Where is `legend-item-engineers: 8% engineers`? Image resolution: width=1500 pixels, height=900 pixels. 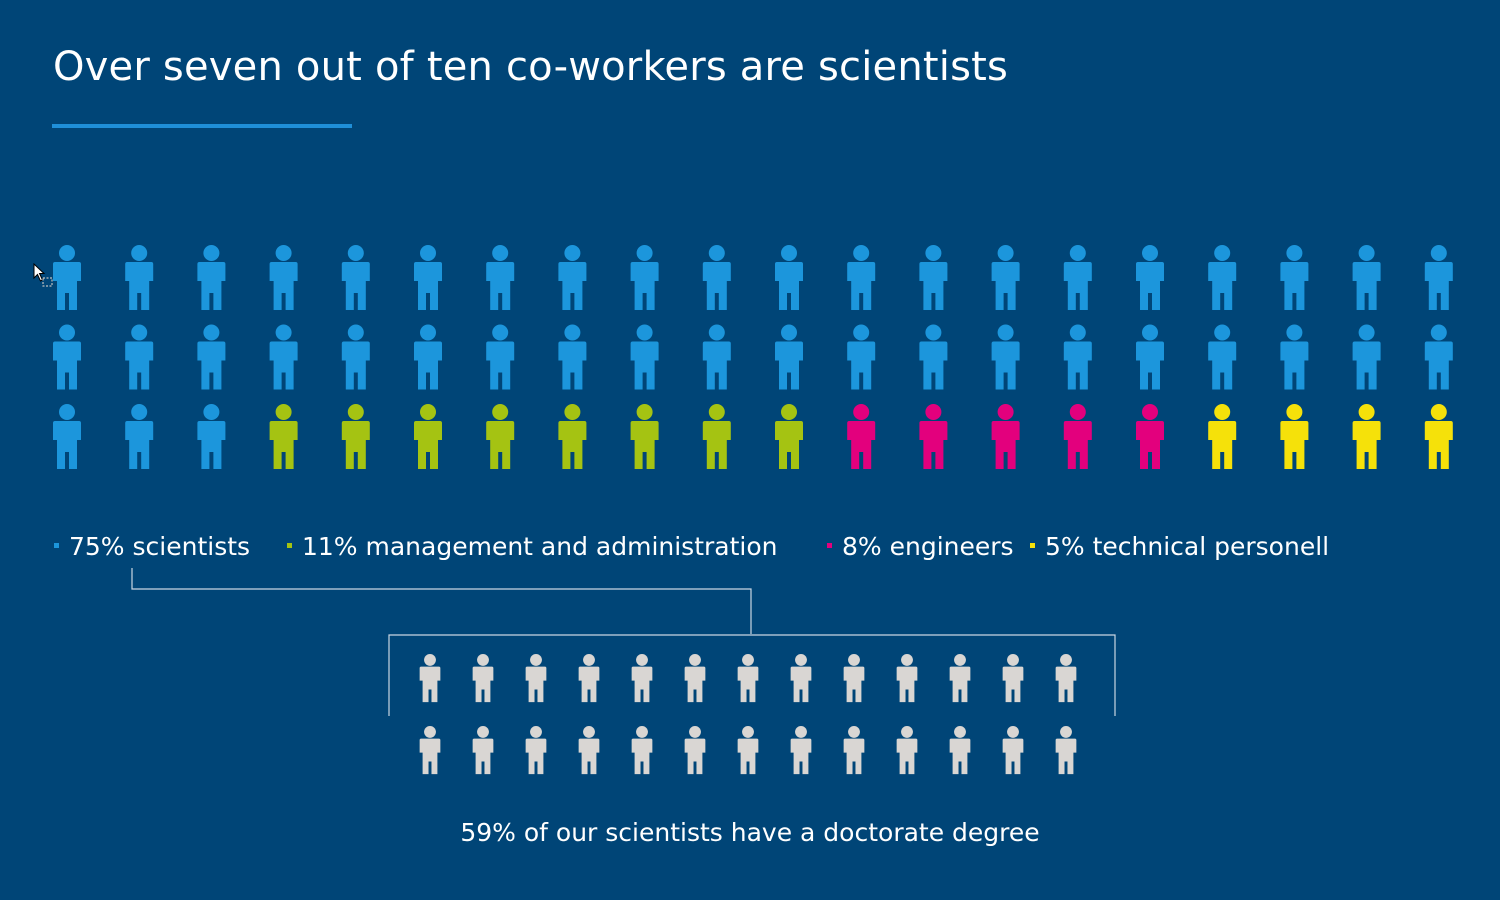
legend-item-engineers: 8% engineers is located at coordinates (920, 546).